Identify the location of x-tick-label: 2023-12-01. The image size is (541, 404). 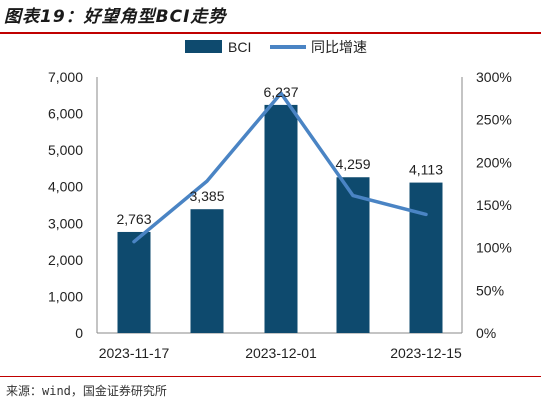
(281, 353).